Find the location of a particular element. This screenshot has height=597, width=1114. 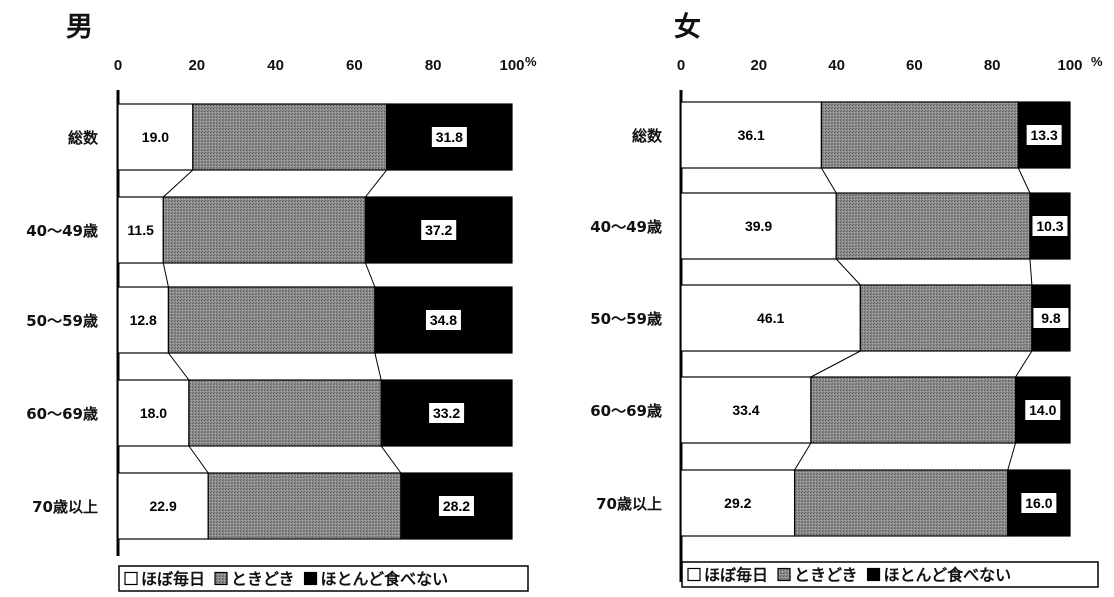

data-label: 11.5 is located at coordinates (140, 230).